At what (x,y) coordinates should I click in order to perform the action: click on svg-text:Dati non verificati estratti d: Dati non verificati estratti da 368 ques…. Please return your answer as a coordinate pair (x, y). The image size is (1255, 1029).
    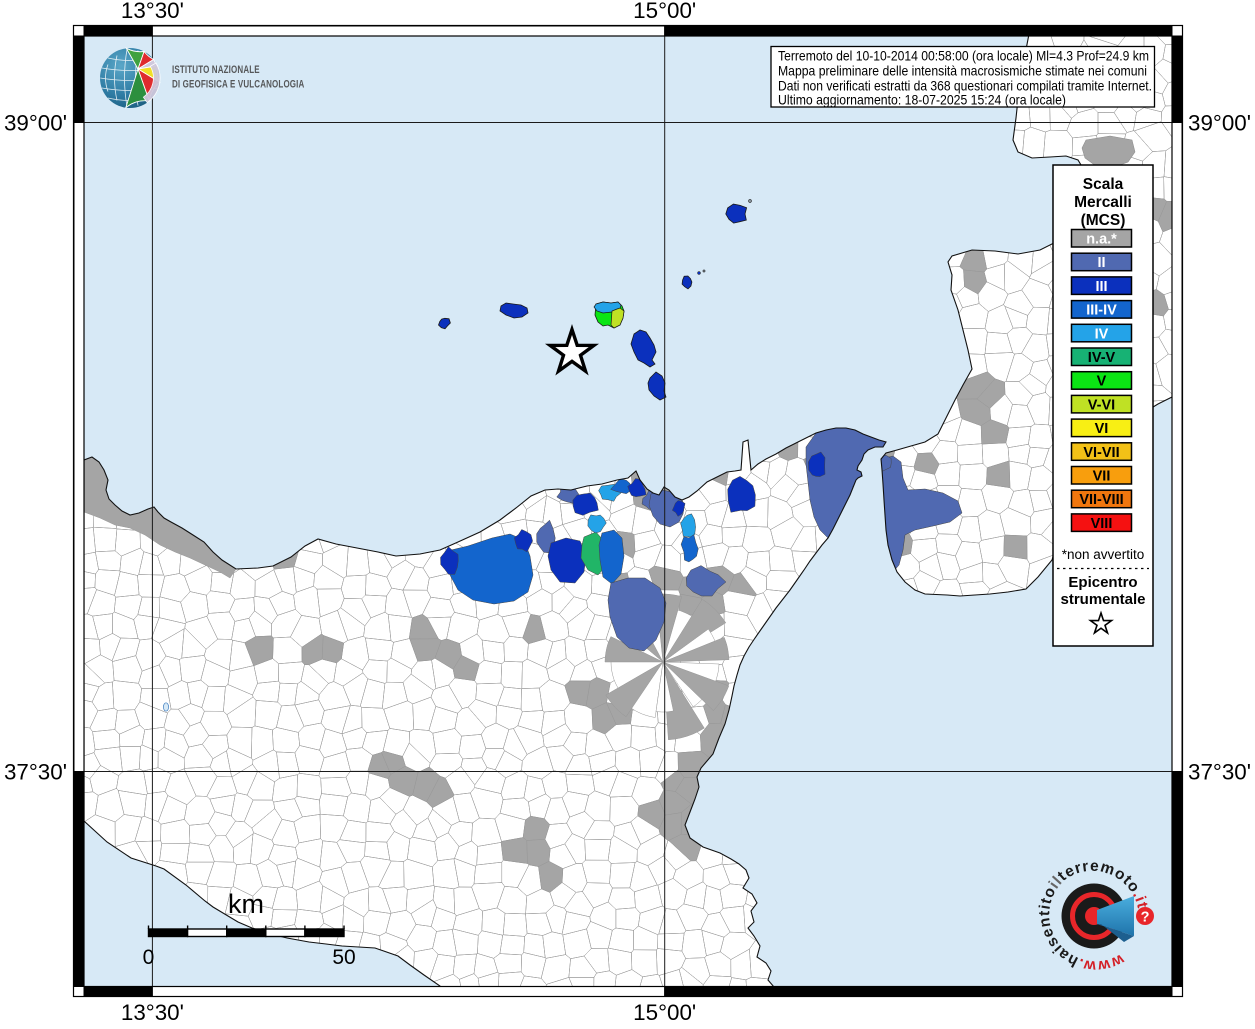
    Looking at the image, I should click on (965, 86).